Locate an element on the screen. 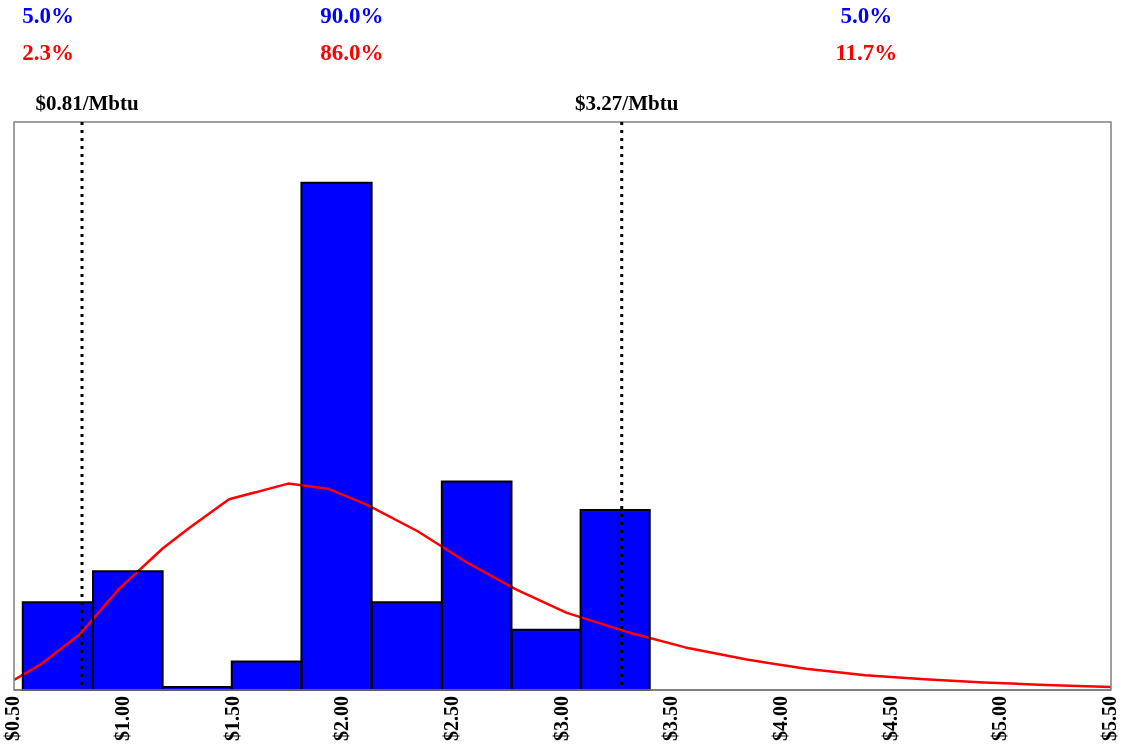 The height and width of the screenshot is (747, 1141). x-tick-label: $4.00 is located at coordinates (780, 718).